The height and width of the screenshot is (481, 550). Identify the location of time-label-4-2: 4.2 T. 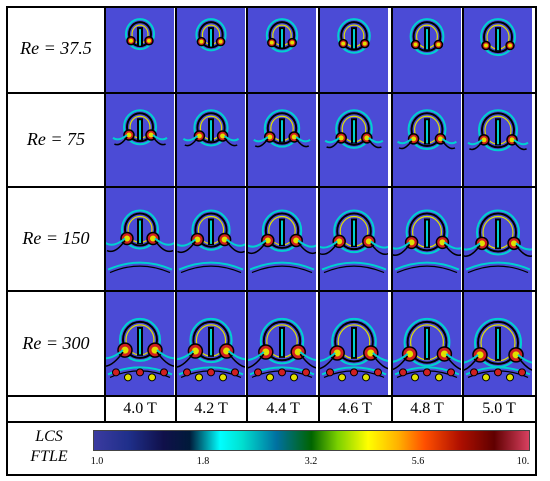
(211, 408).